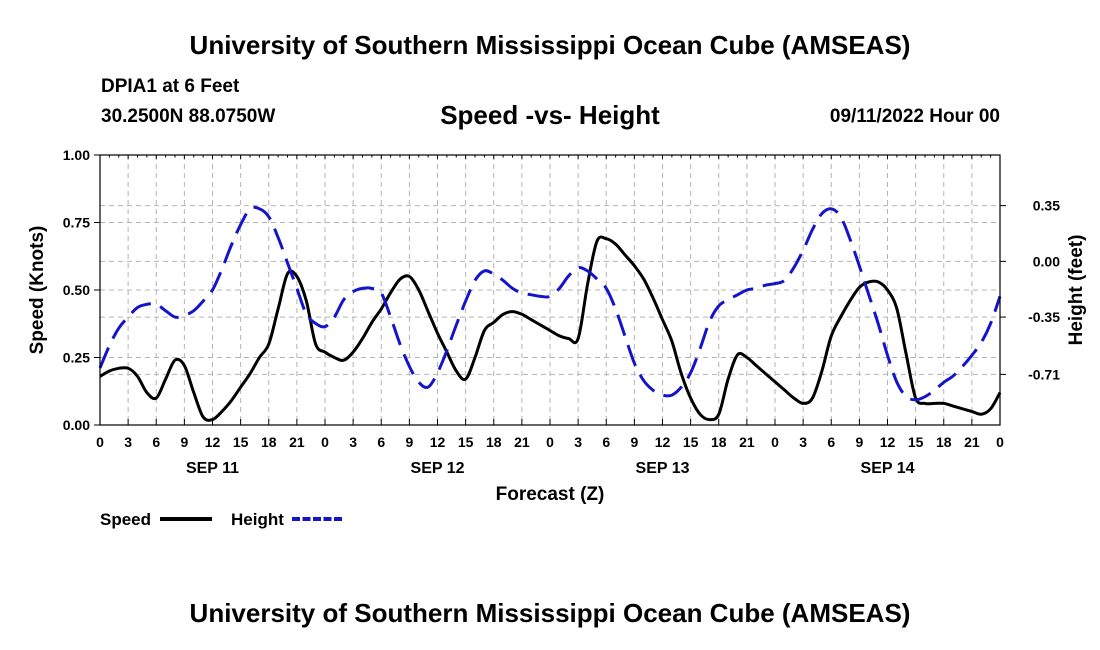 This screenshot has width=1100, height=650. Describe the element at coordinates (1044, 374) in the screenshot. I see `y2-tick-label: -0.71` at that location.